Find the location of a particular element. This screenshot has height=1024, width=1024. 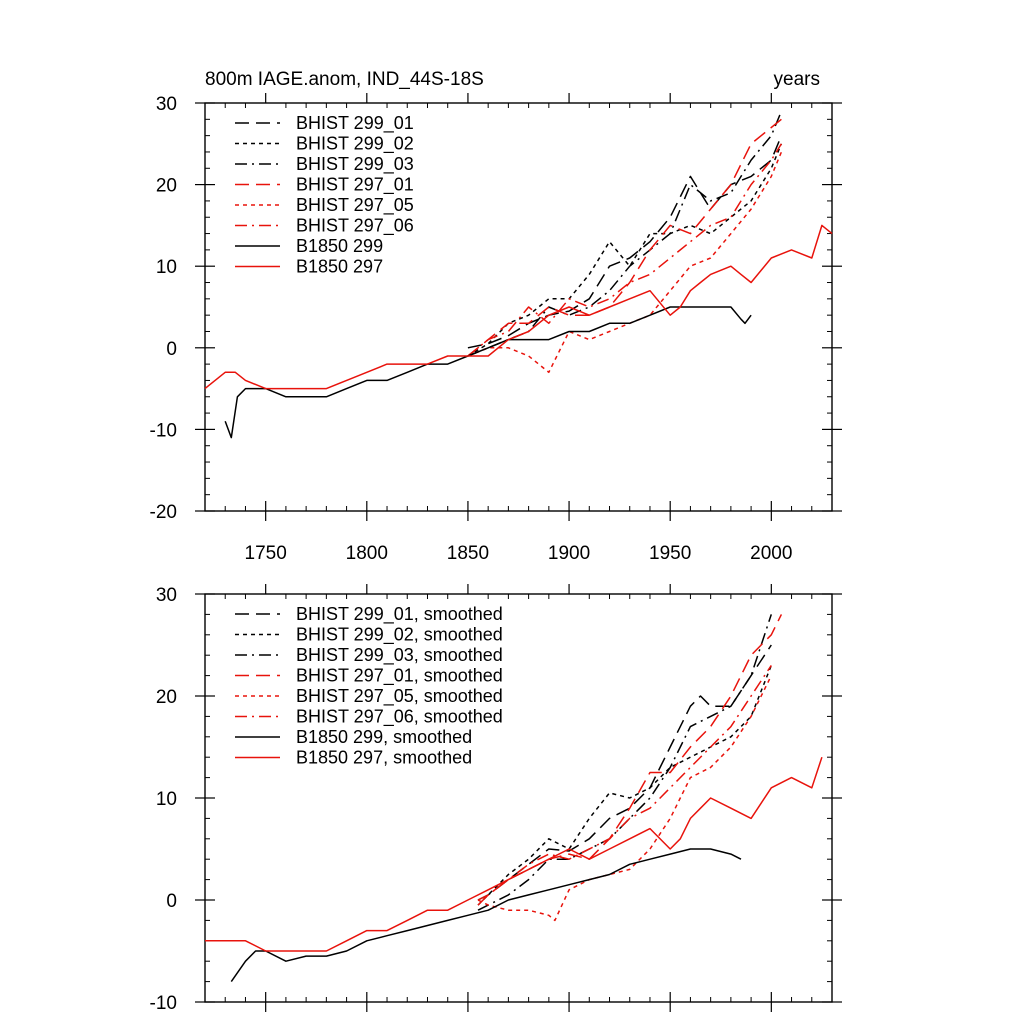

x-tick-label: 1750 is located at coordinates (266, 553).